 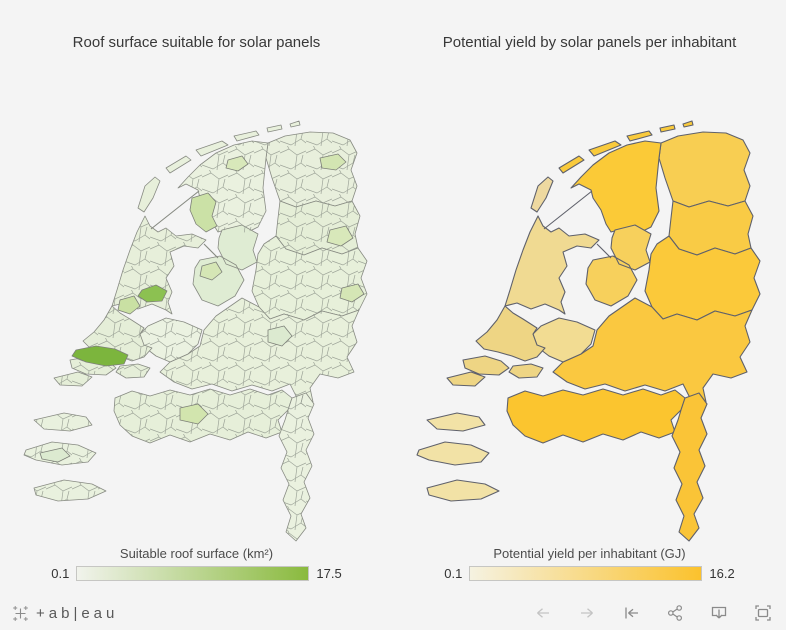 What do you see at coordinates (211, 271) in the screenshot?
I see `municipality-almere` at bounding box center [211, 271].